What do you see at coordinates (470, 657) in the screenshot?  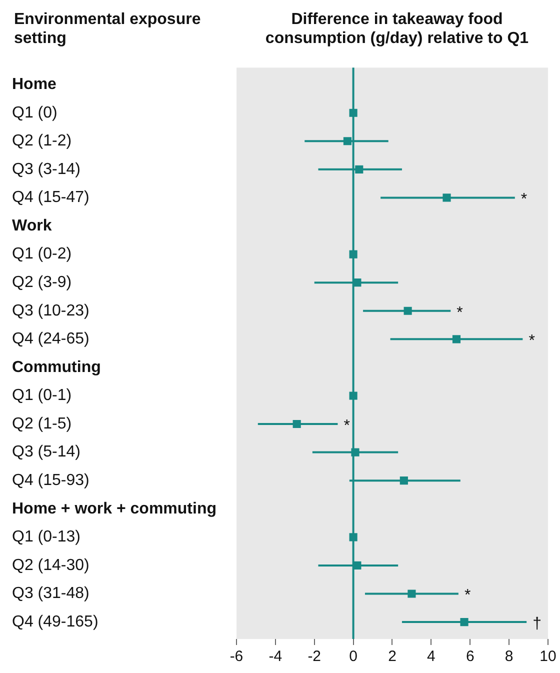 I see `x-tick-label: 6` at bounding box center [470, 657].